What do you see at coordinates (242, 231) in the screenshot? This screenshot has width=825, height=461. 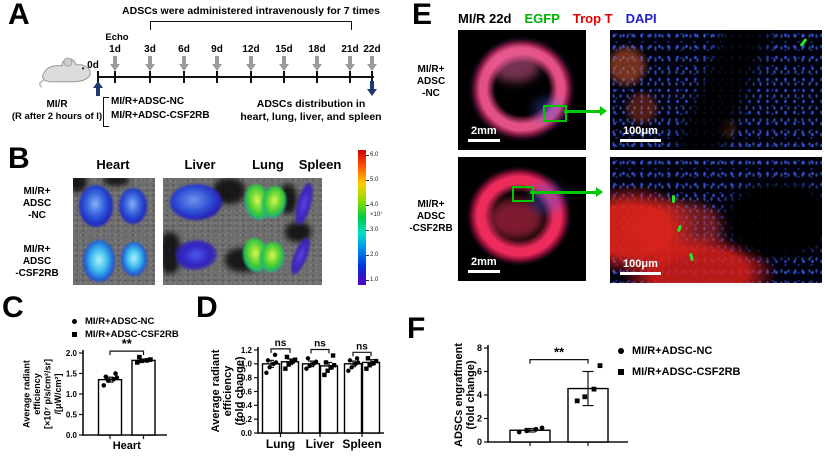 I see `organs-imaging-box` at bounding box center [242, 231].